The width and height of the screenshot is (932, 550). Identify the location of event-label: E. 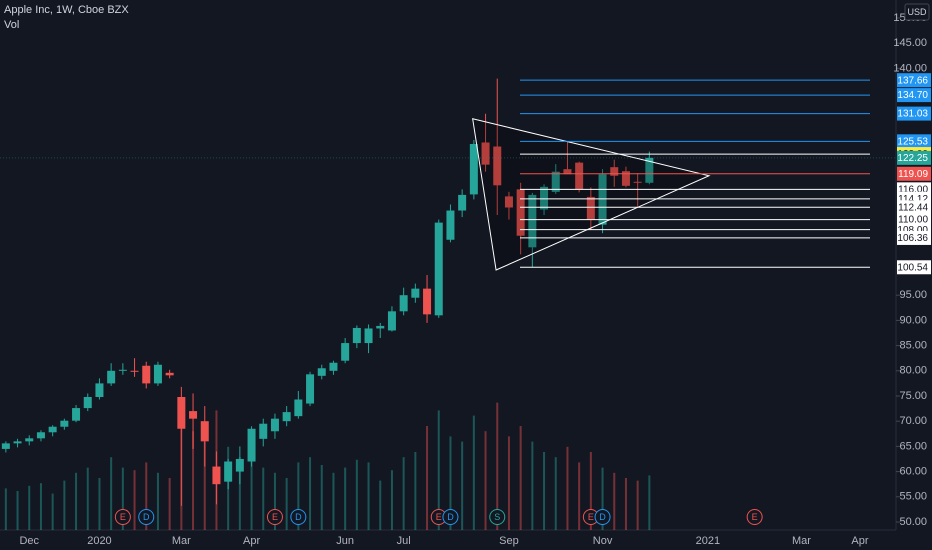
(275, 517).